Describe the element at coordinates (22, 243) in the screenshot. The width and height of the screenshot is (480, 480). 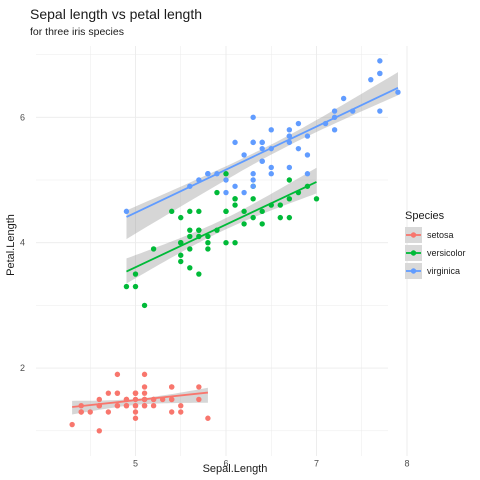
I see `y-tick-label: 4` at that location.